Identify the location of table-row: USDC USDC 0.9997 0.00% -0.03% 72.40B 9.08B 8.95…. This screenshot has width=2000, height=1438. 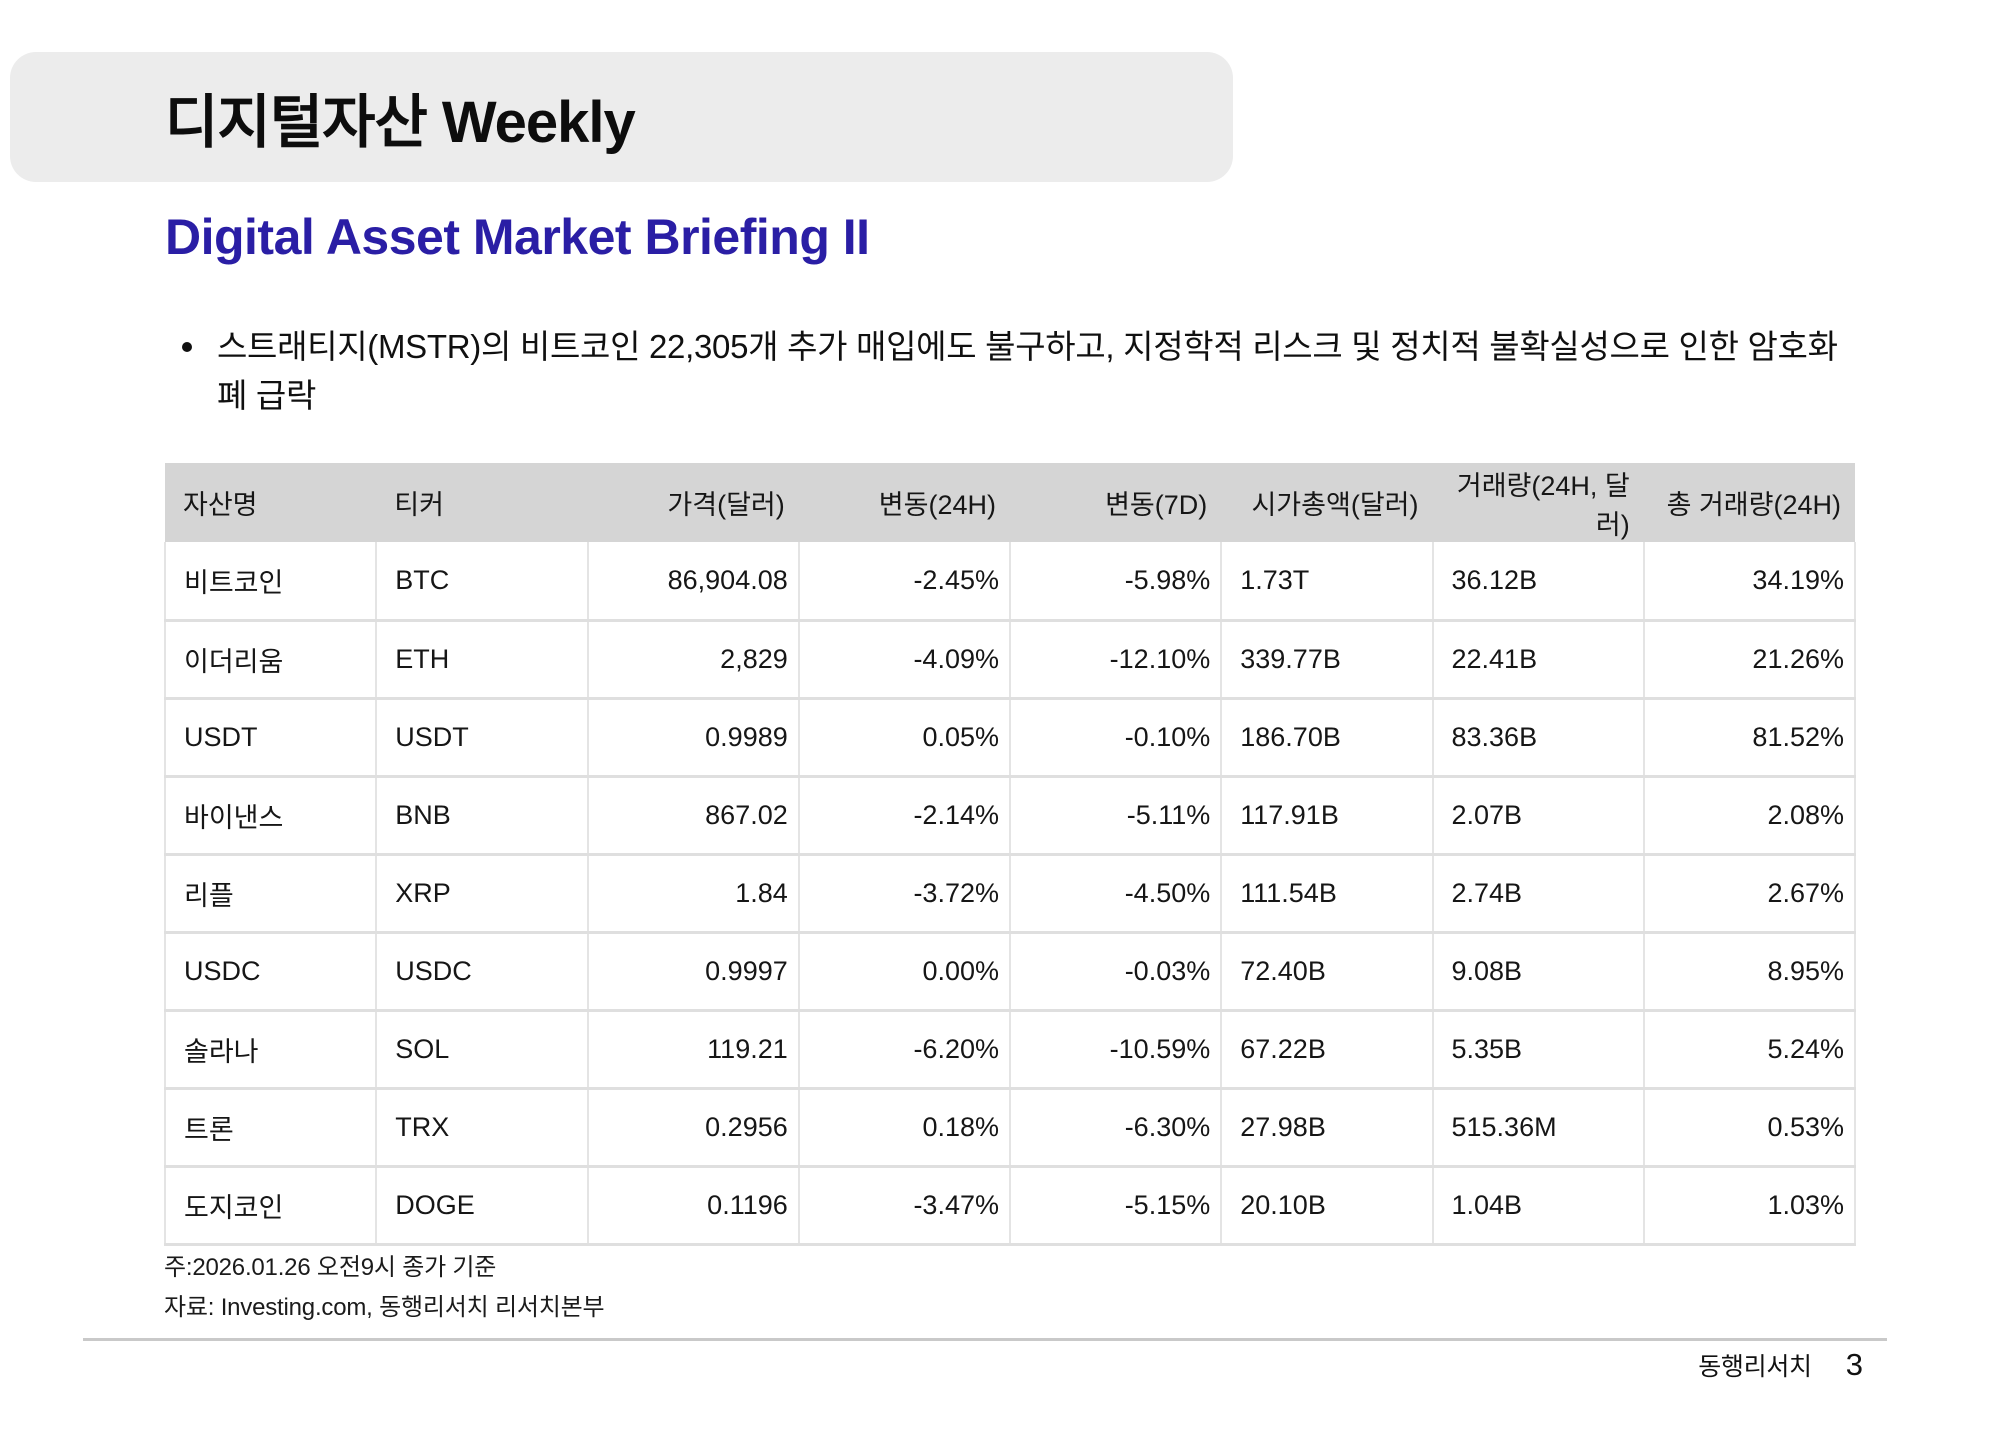
(1010, 972).